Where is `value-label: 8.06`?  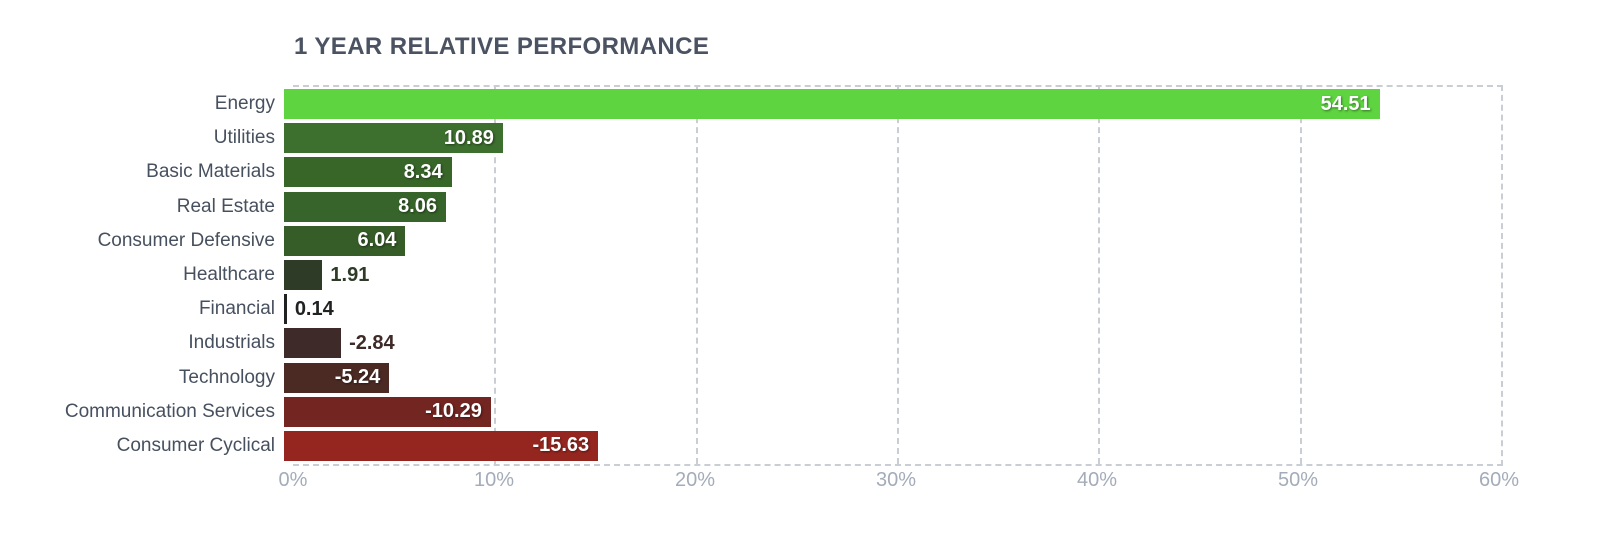 value-label: 8.06 is located at coordinates (417, 206).